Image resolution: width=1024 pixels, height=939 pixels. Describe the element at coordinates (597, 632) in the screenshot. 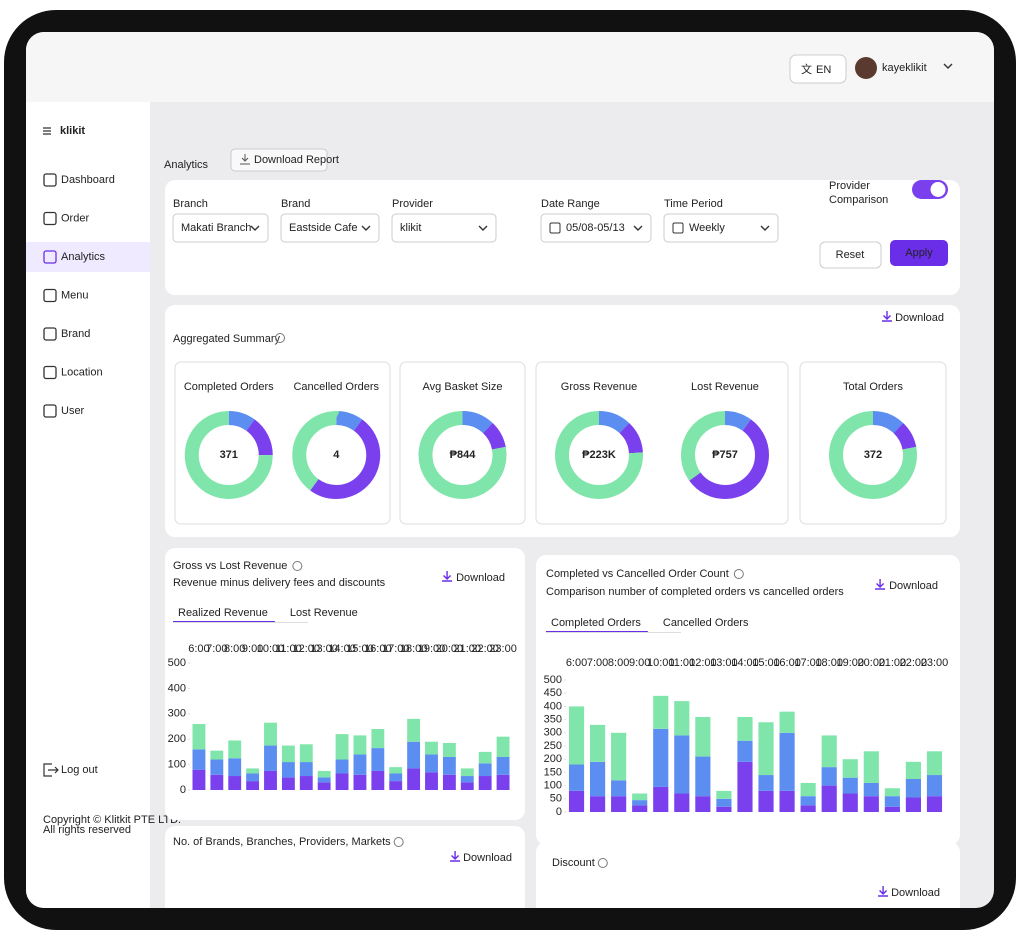

I see `tab-underline` at that location.